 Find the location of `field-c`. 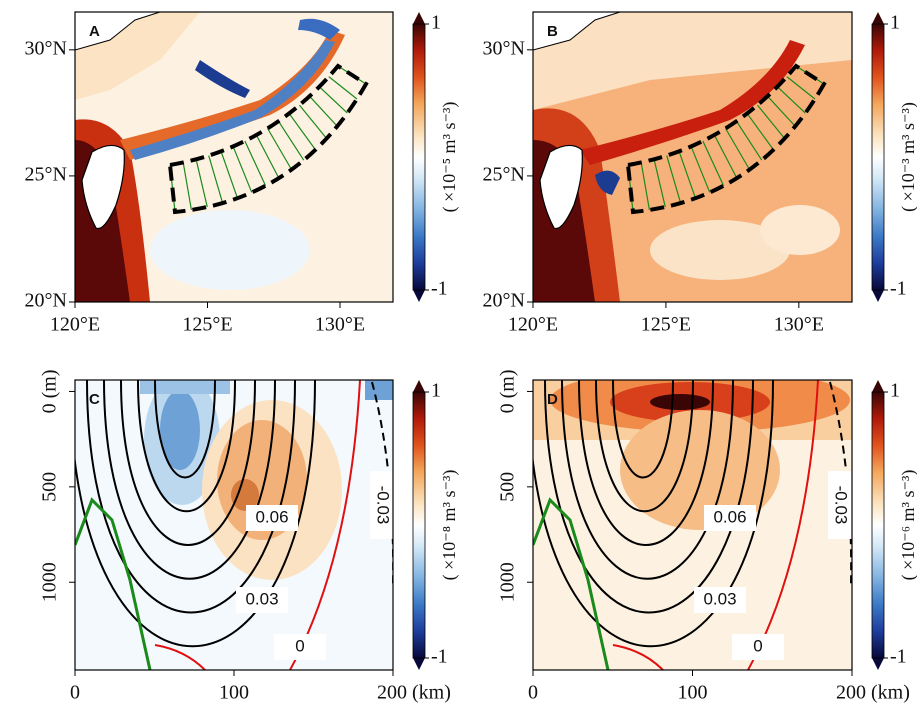

field-c is located at coordinates (234, 525).